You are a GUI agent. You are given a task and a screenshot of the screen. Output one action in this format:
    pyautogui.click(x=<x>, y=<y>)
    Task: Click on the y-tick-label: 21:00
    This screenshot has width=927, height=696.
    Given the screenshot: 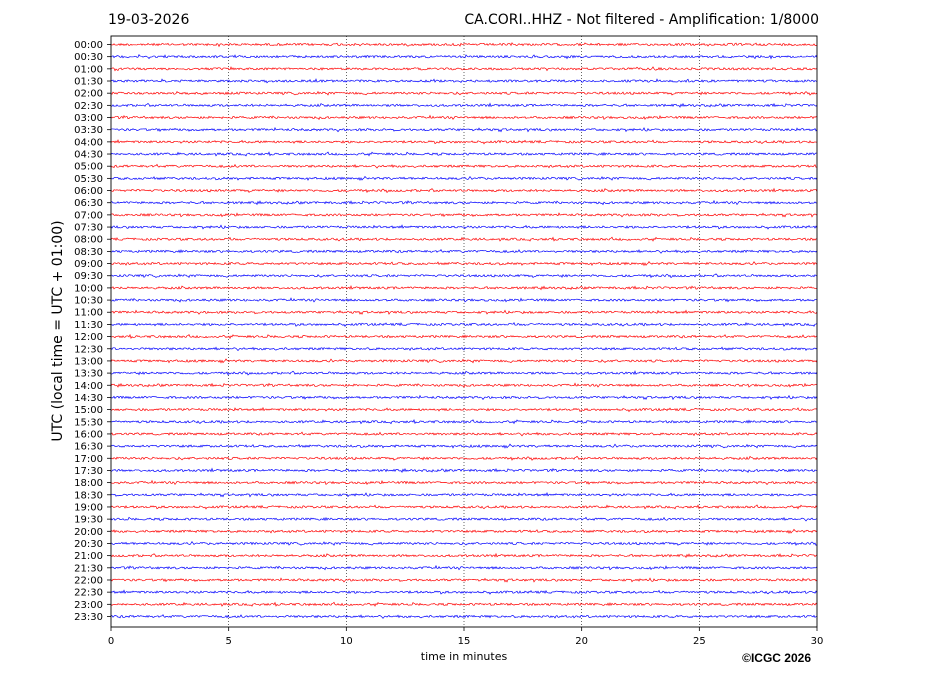 What is the action you would take?
    pyautogui.click(x=88, y=556)
    